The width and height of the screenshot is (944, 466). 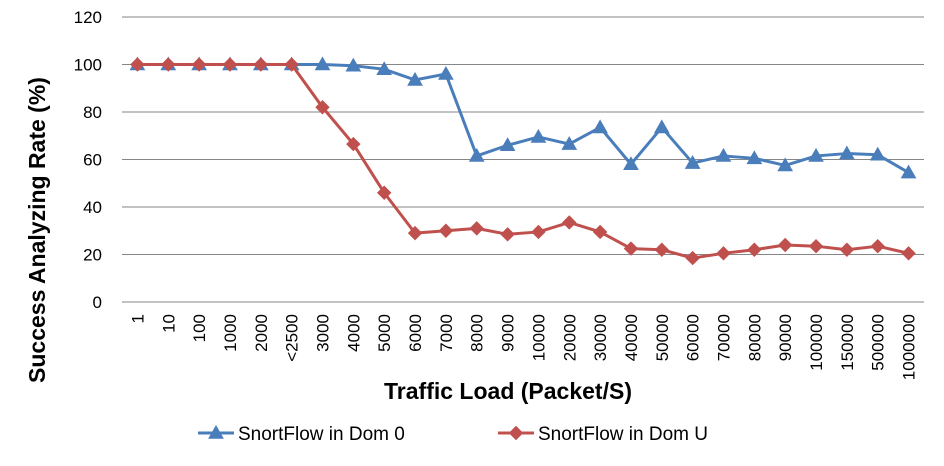 I want to click on legend-label: SnortFlow in Dom U, so click(x=623, y=434).